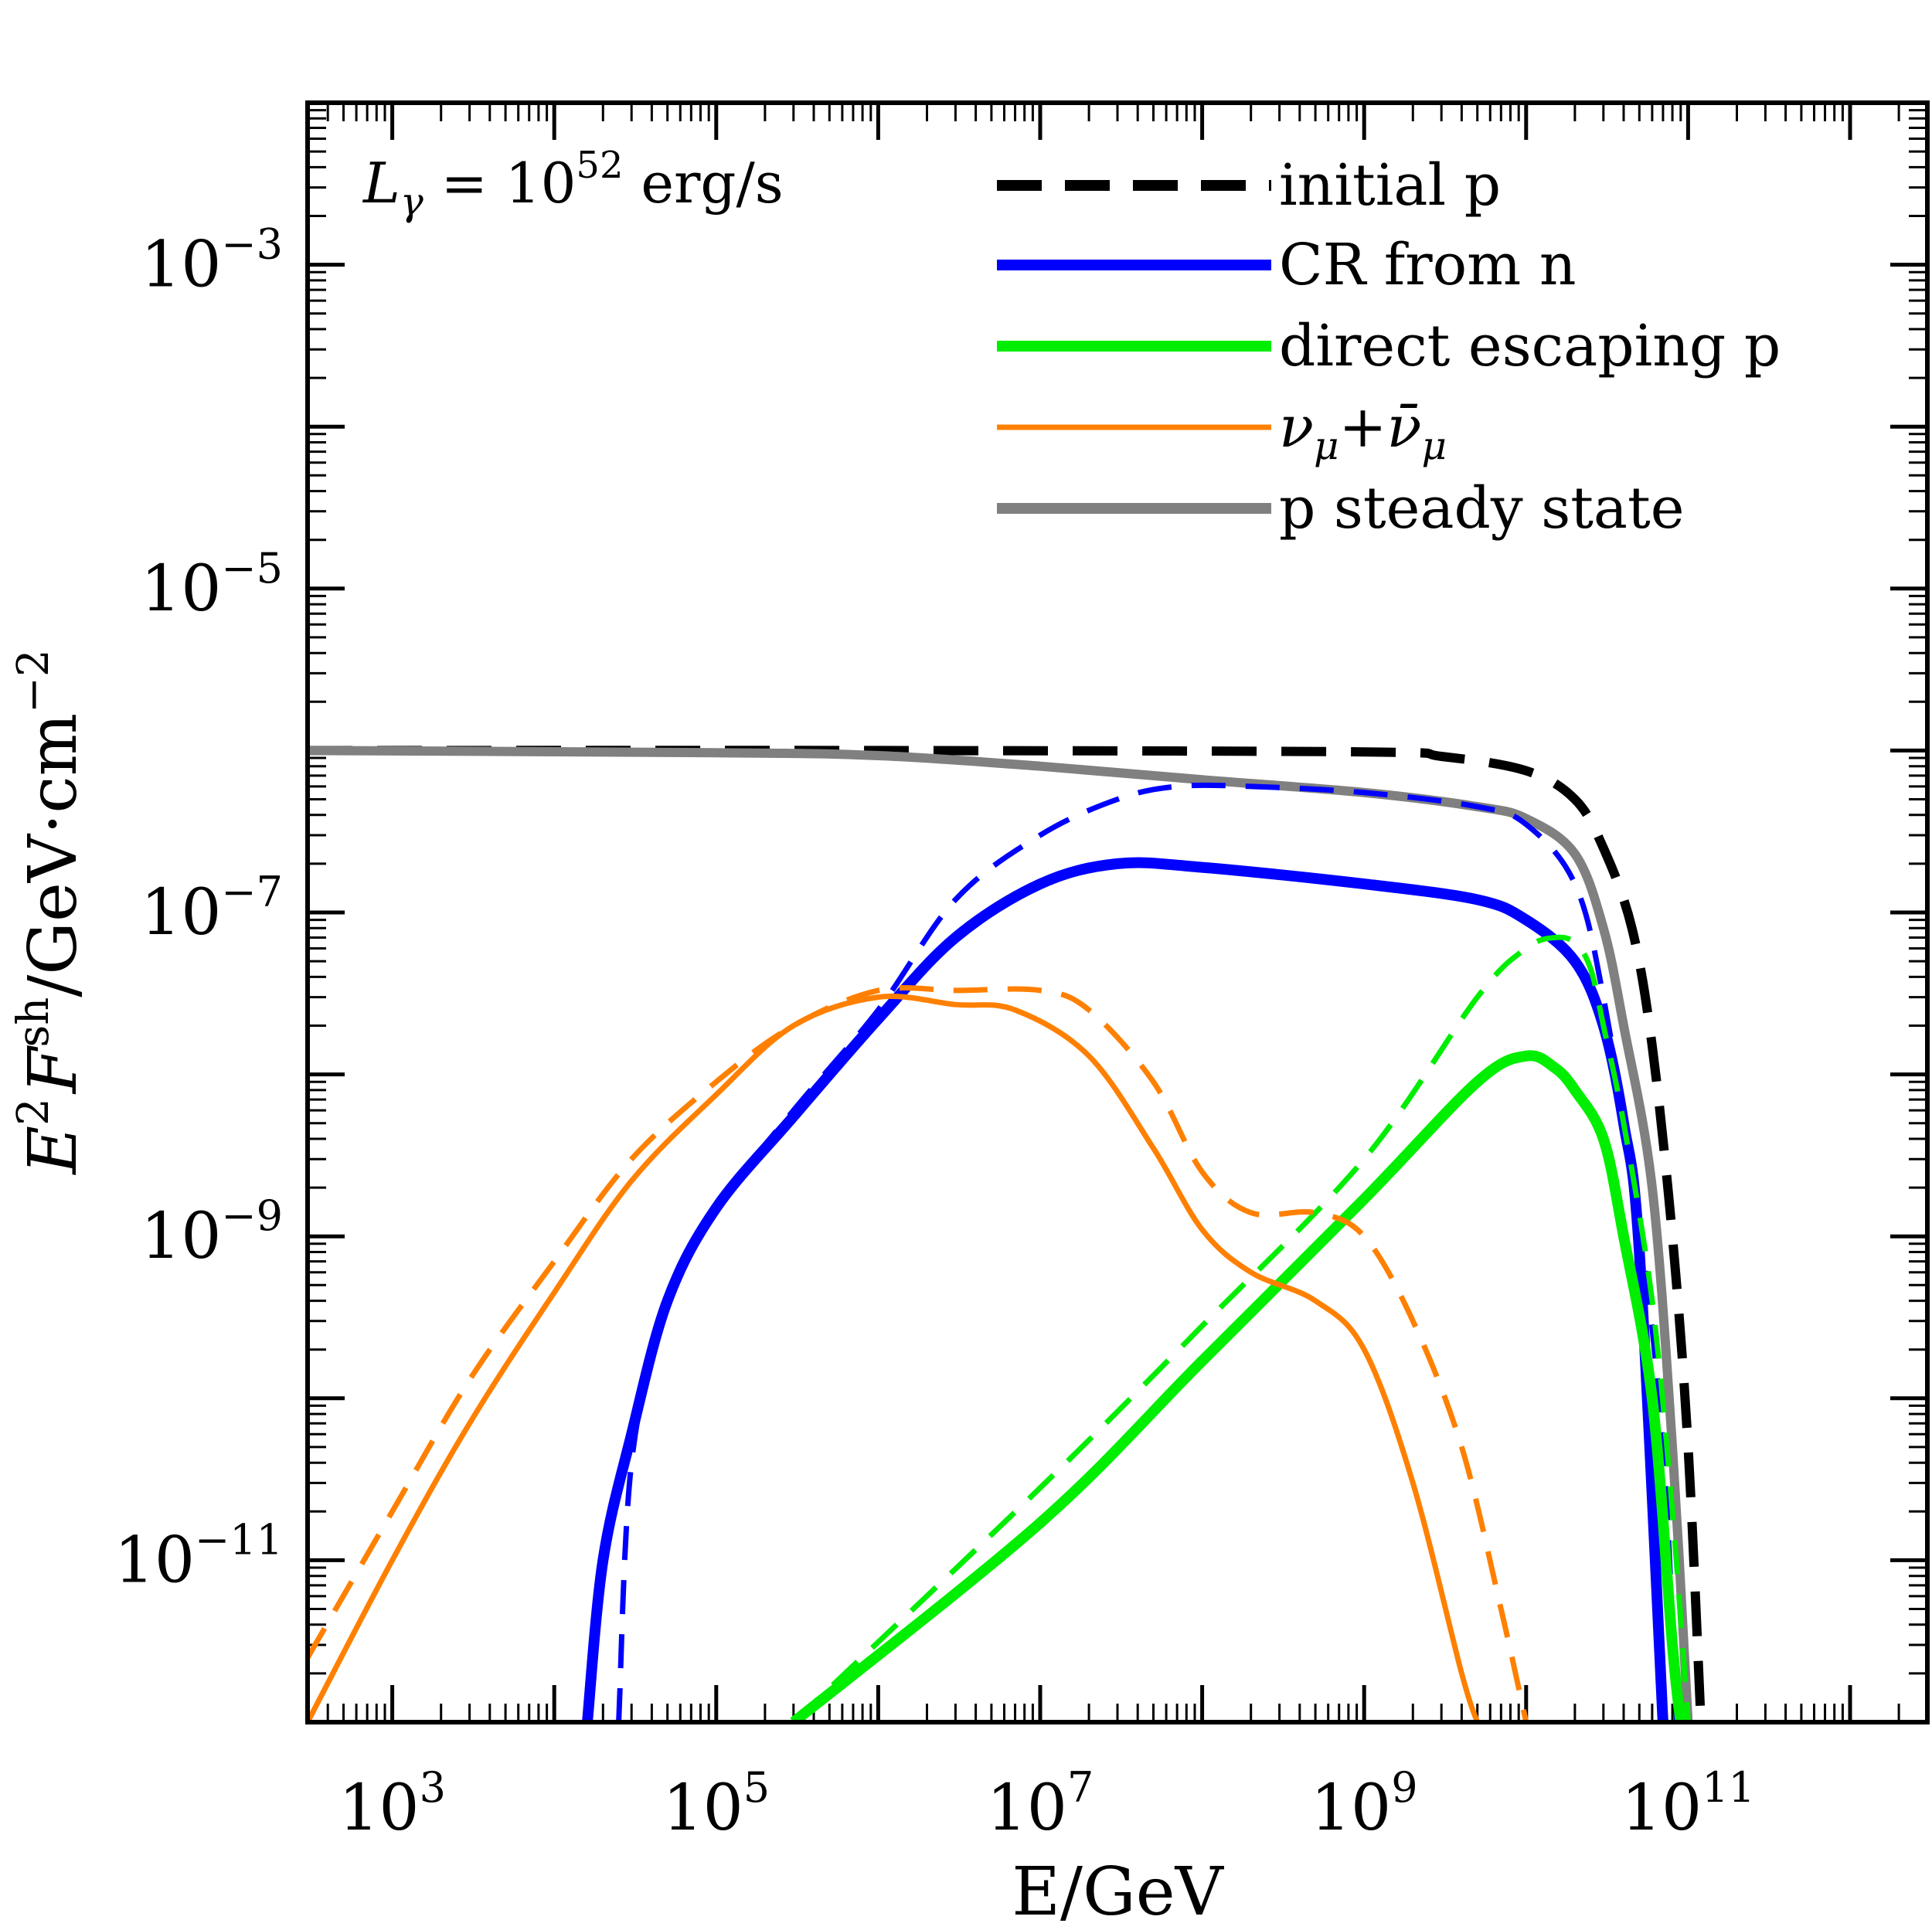  I want to click on legend-label-p-steady-state: p steady state, so click(1482, 508).